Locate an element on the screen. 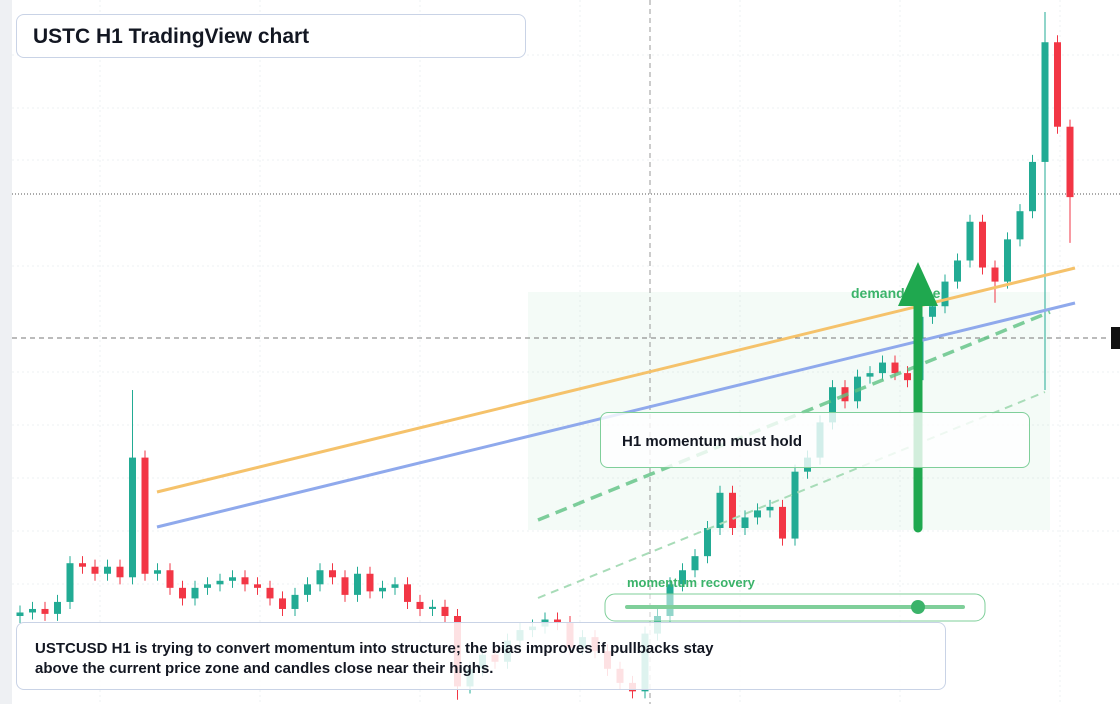  slider-knob is located at coordinates (918, 607).